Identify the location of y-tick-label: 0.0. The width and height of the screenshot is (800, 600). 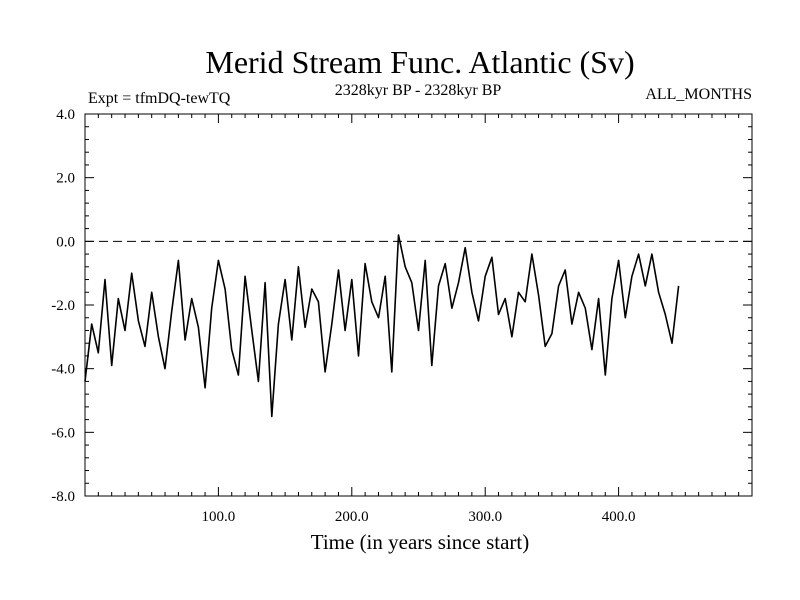
(65, 242).